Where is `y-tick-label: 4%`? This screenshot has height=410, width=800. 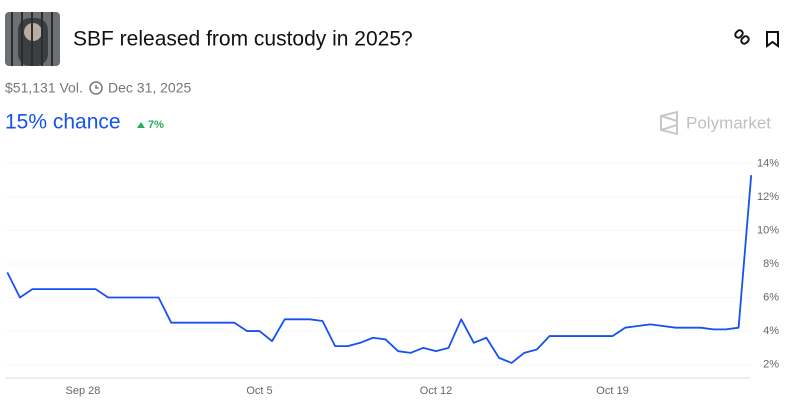
y-tick-label: 4% is located at coordinates (771, 331).